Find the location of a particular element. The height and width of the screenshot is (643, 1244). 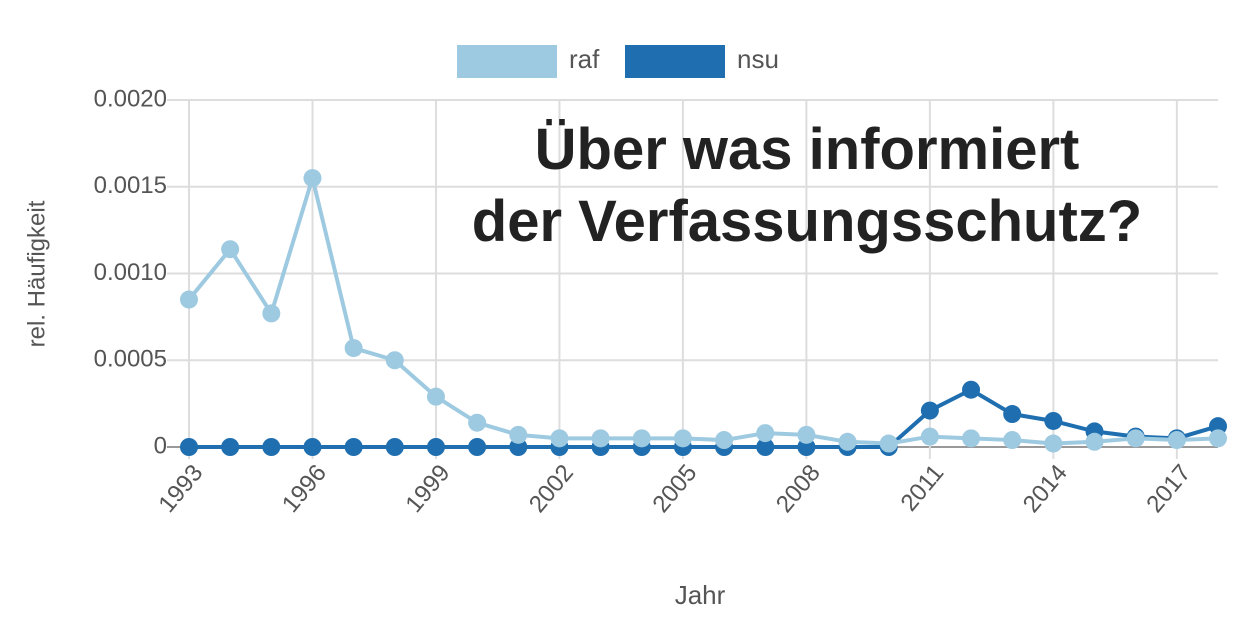

y-tick-label: 0 is located at coordinates (160, 445).